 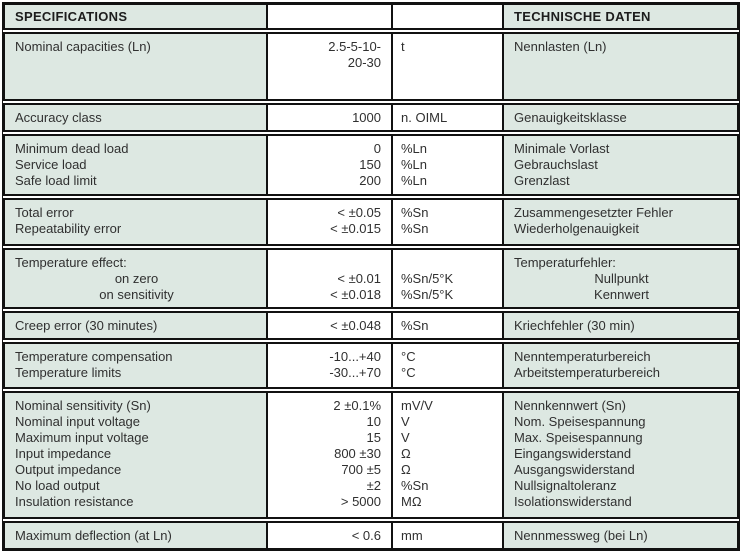 I want to click on spec-value: 10, so click(x=373, y=421).